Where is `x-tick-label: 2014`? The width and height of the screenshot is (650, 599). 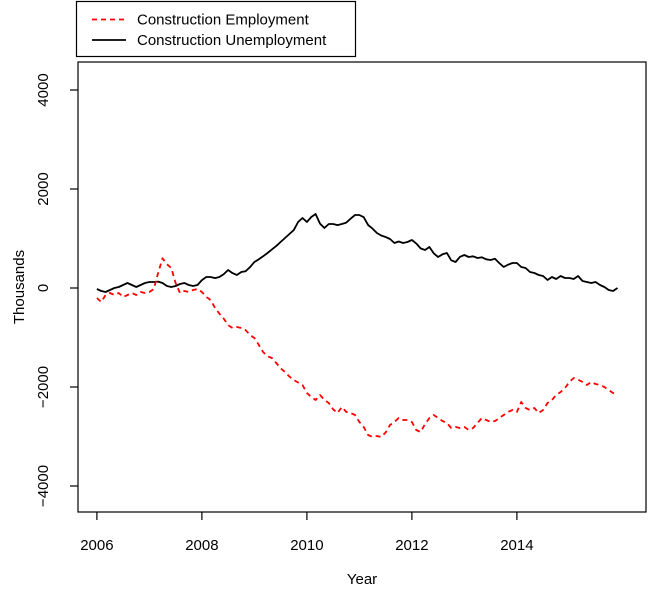 x-tick-label: 2014 is located at coordinates (516, 545).